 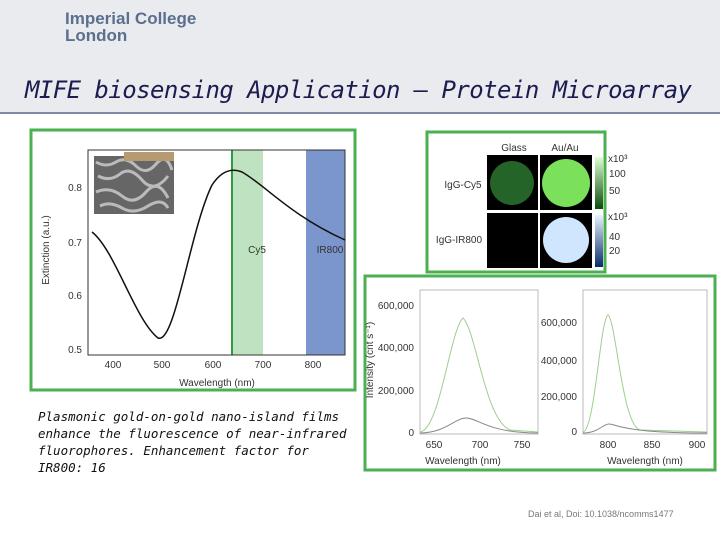 What do you see at coordinates (130, 18) in the screenshot?
I see `logo-line: Imperial College` at bounding box center [130, 18].